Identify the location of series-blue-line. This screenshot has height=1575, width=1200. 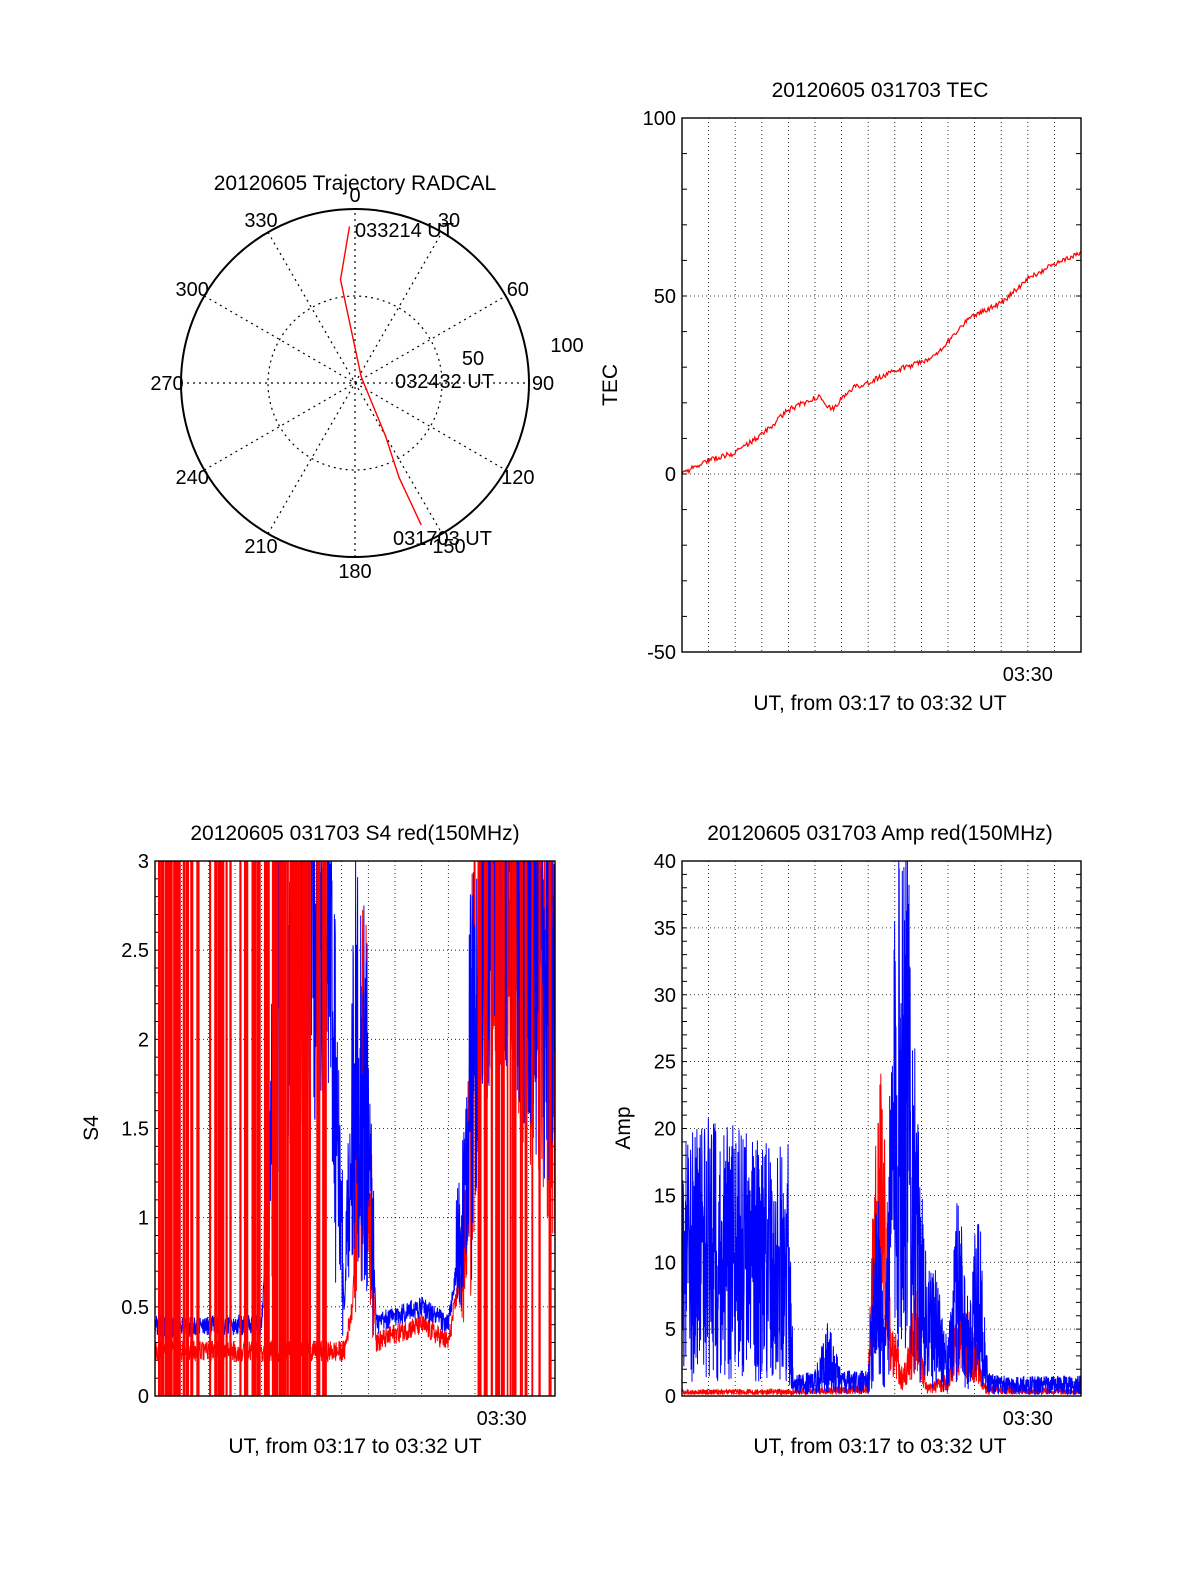
(881, 1128).